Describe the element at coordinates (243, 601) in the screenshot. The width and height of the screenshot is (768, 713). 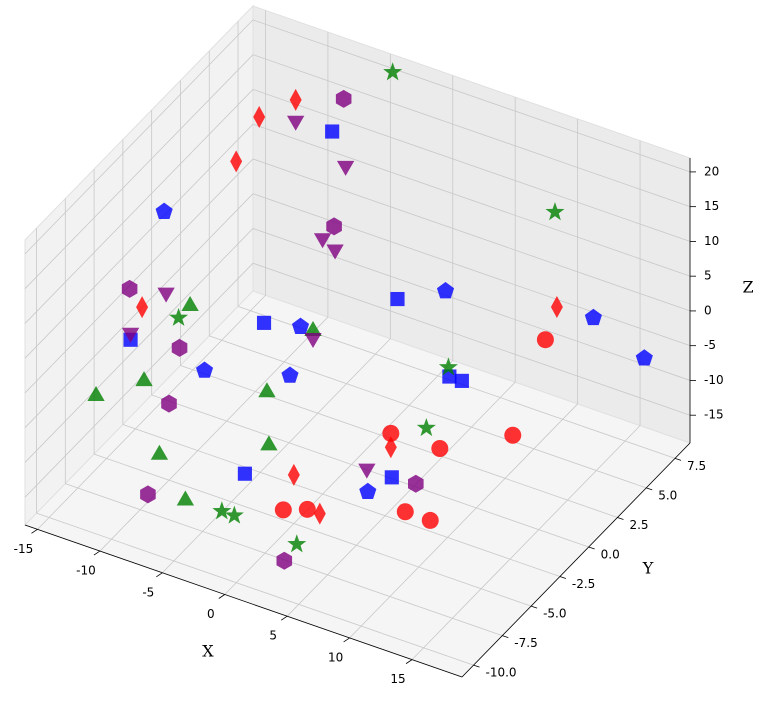
I see `x-axis-line` at that location.